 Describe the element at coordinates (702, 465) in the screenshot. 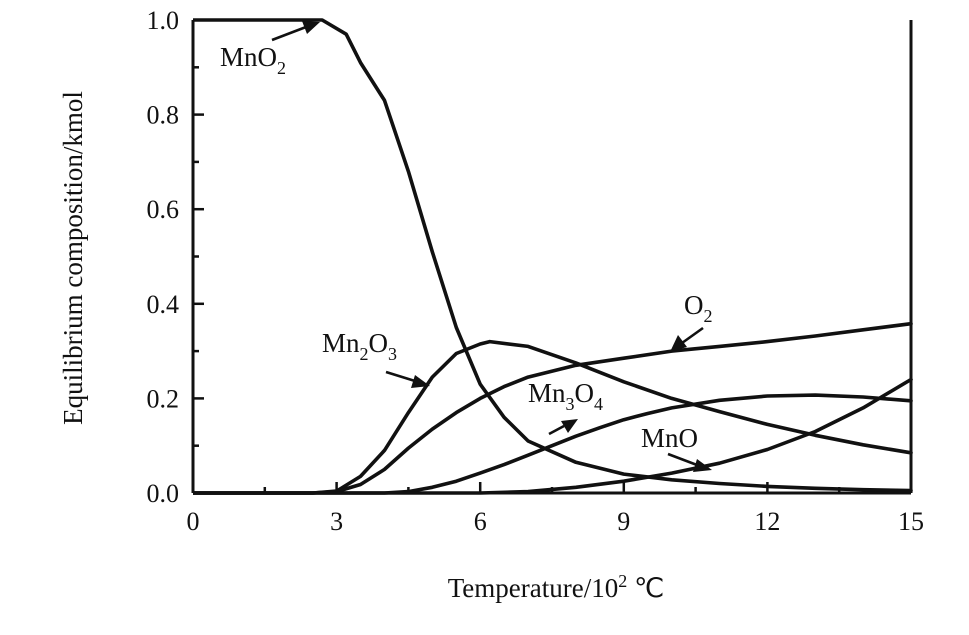

I see `arrow-mno-head` at that location.